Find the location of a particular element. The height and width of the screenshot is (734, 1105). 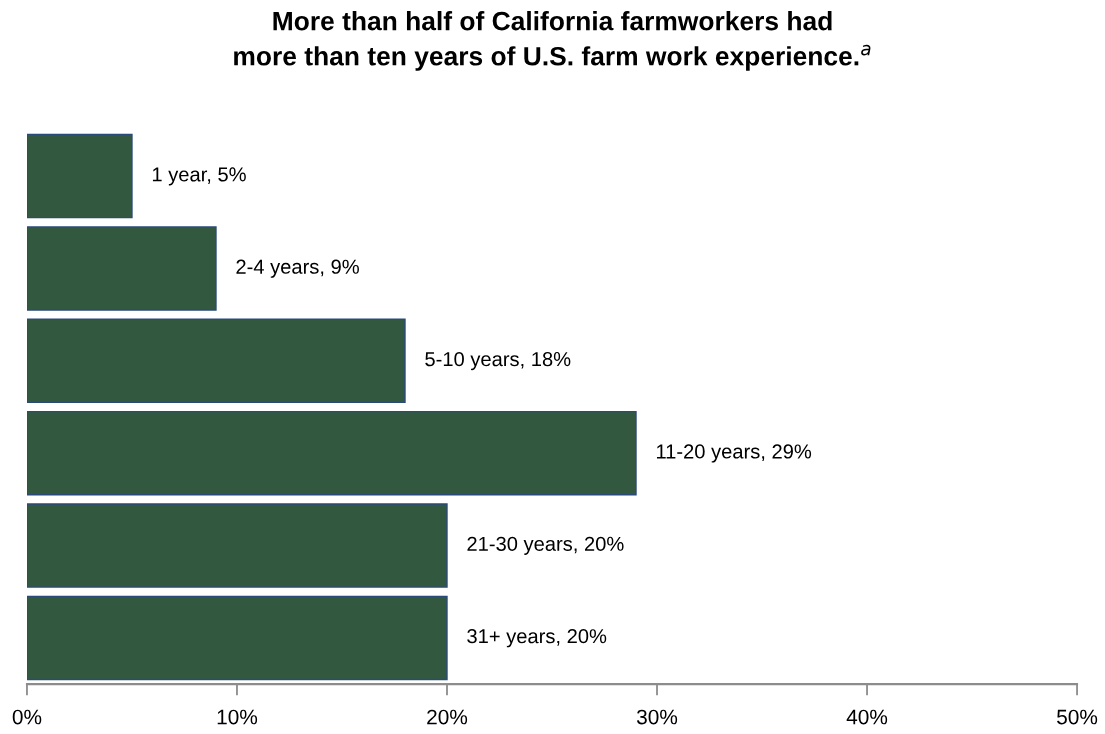

data-label: 31+ years, 20% is located at coordinates (537, 638).